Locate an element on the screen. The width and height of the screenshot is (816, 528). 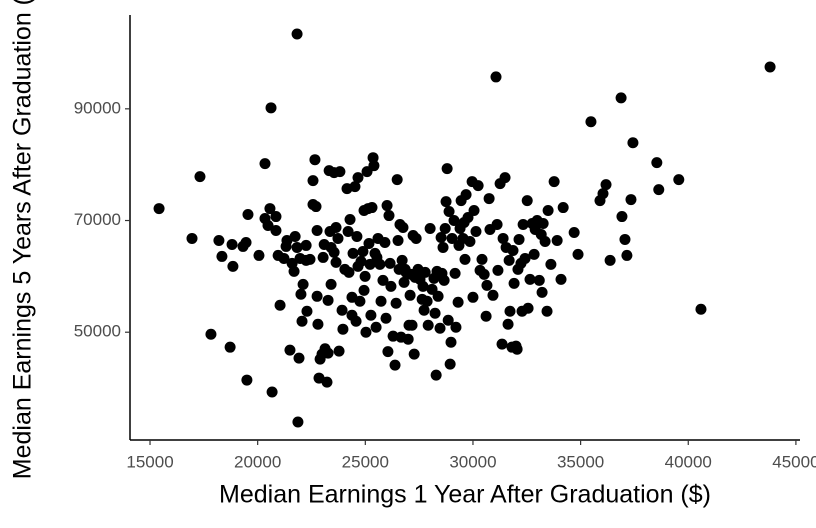
x-tick-label: 30000 is located at coordinates (472, 461).